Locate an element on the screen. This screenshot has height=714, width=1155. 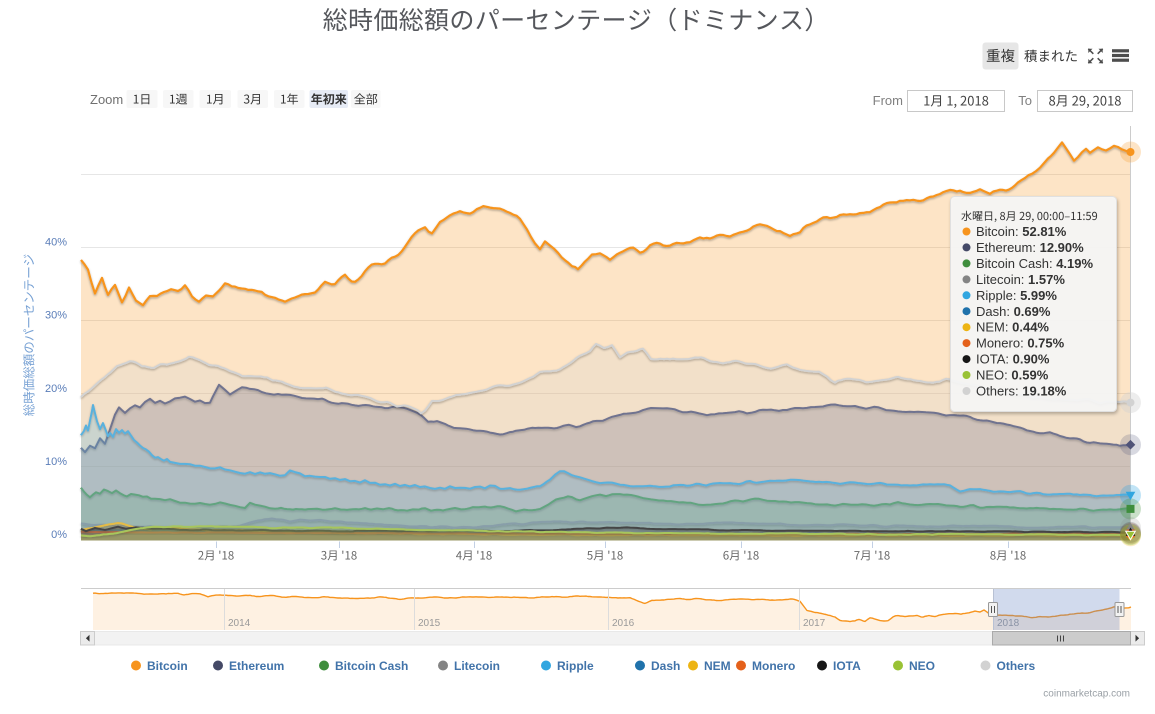
svg-text: 2018 is located at coordinates (1008, 623).